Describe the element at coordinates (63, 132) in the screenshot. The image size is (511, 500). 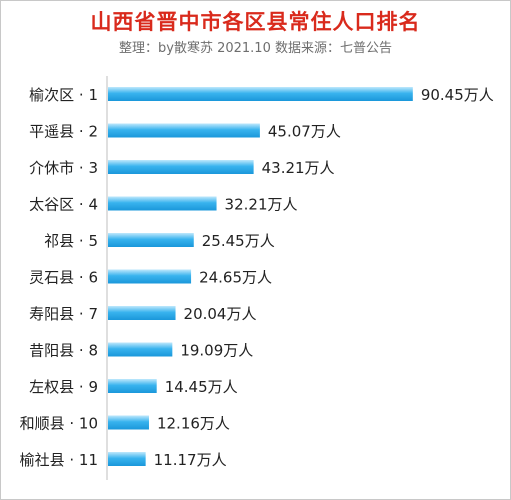
I see `category-label: 平遥县 · 2` at that location.